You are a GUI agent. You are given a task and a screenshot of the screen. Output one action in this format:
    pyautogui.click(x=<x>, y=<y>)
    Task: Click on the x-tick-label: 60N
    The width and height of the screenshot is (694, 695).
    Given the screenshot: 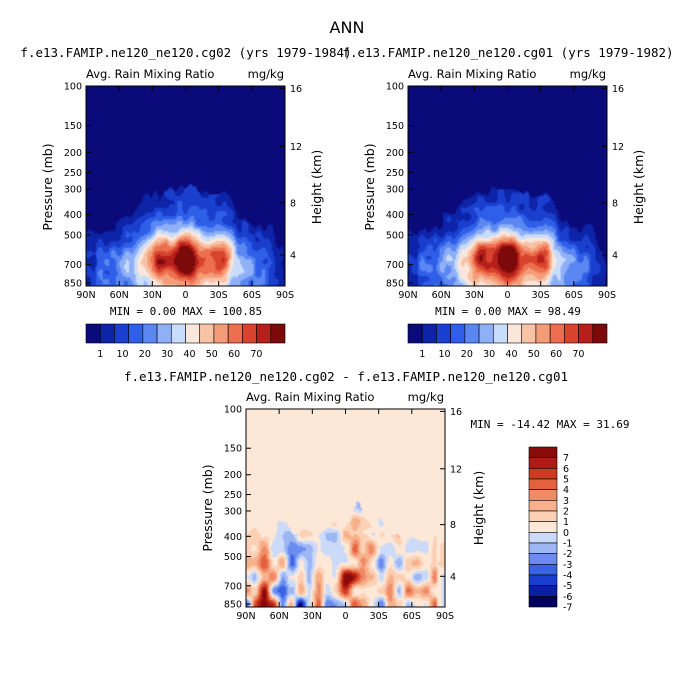 What is the action you would take?
    pyautogui.click(x=119, y=295)
    